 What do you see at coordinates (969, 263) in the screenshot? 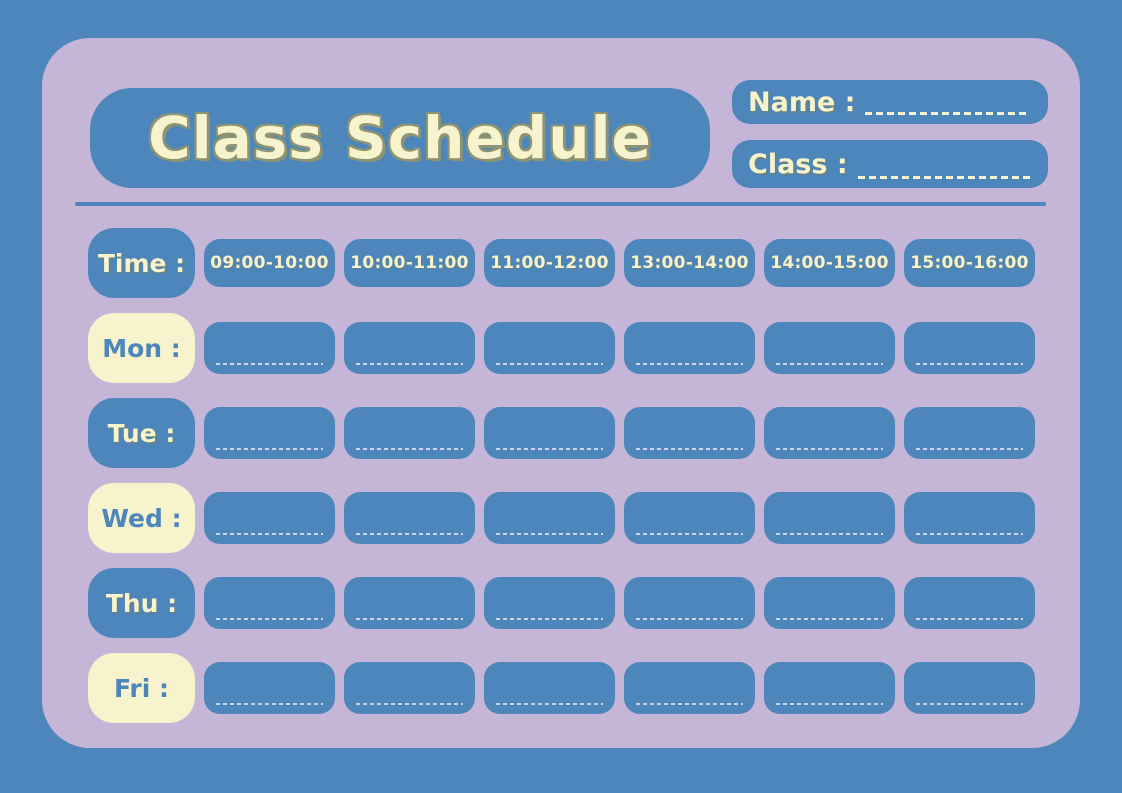
I see `time-slot-6: 15:00-16:00` at bounding box center [969, 263].